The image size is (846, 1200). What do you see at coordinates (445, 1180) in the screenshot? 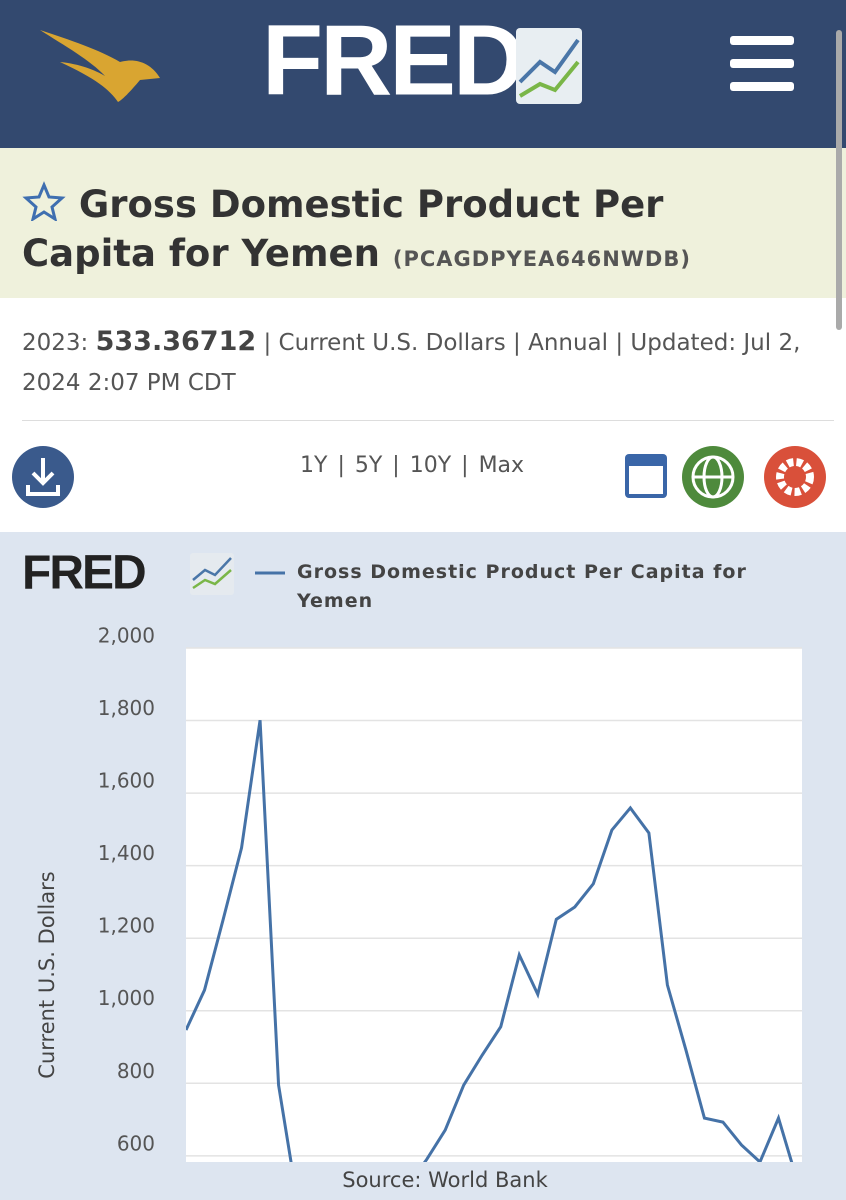
I see `source-note: Source: World Bank` at bounding box center [445, 1180].